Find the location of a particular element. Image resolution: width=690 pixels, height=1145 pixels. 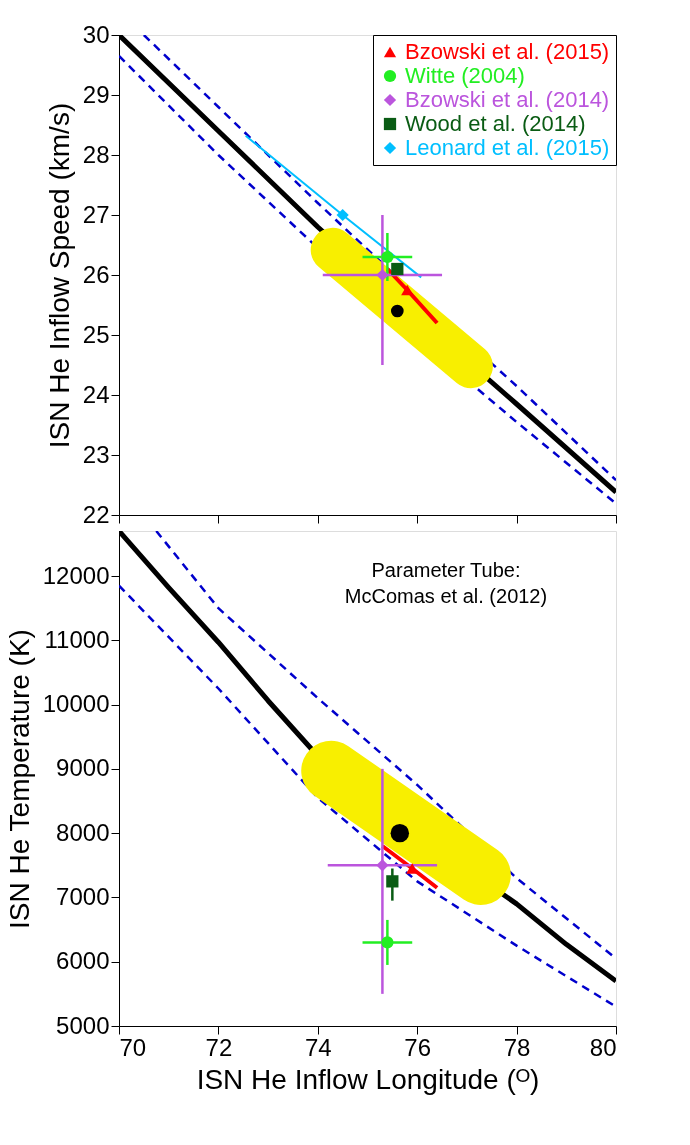

x-tick-label: 70 is located at coordinates (133, 1047).